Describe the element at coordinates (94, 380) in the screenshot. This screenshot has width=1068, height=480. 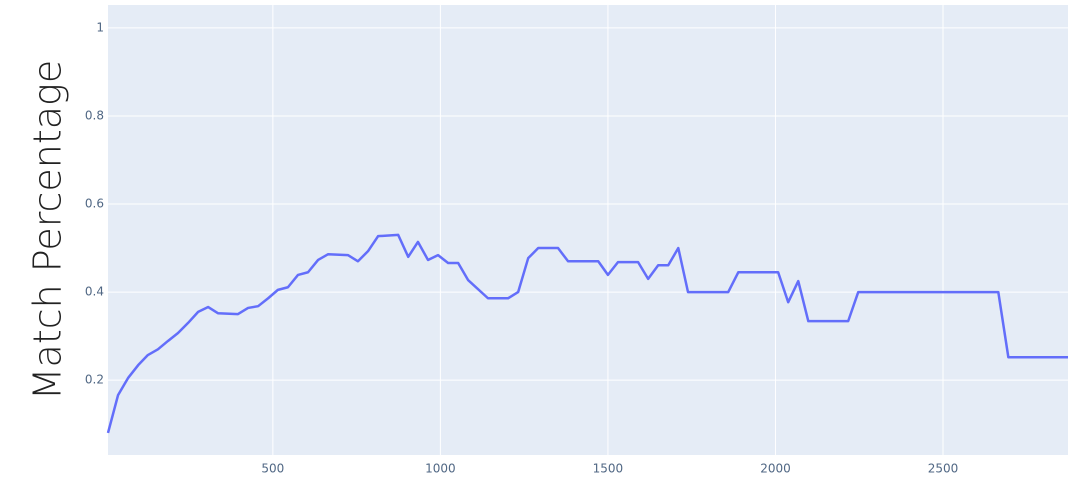
I see `y-tick-label: 0.2` at that location.